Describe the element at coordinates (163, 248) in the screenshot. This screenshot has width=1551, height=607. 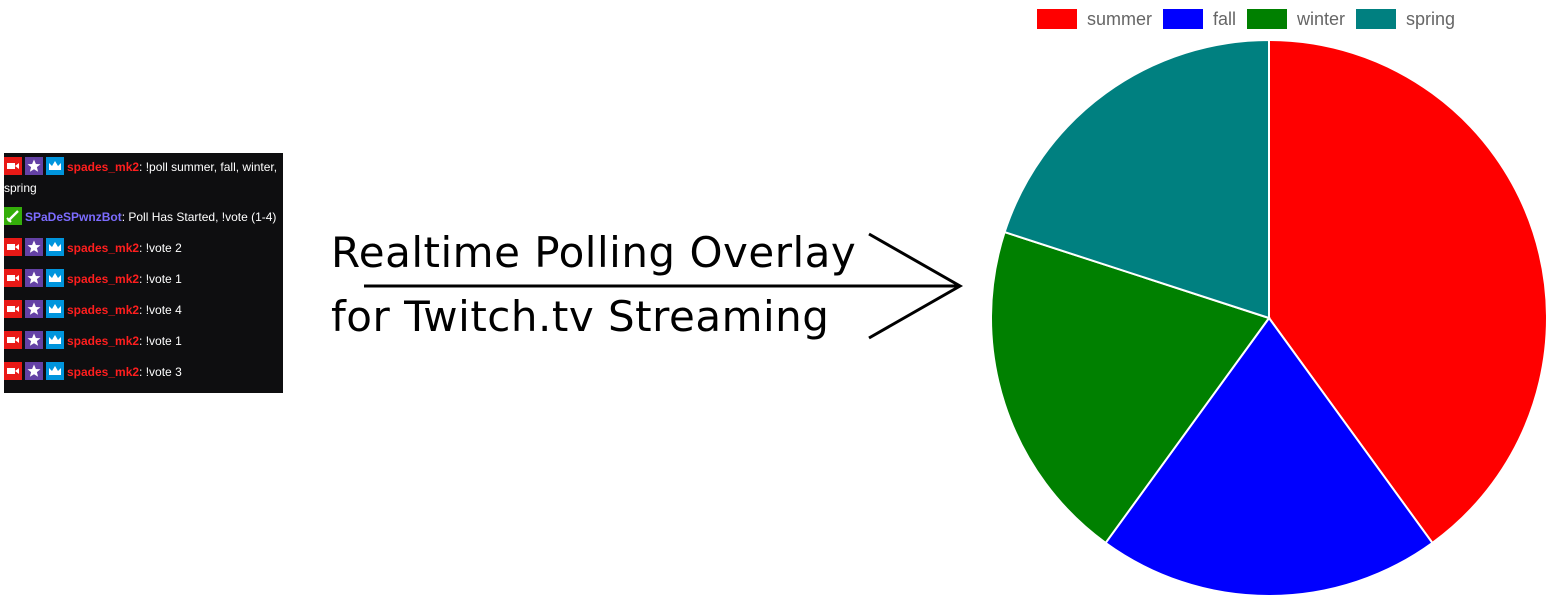
I see `chat-message-text: !vote 2` at that location.